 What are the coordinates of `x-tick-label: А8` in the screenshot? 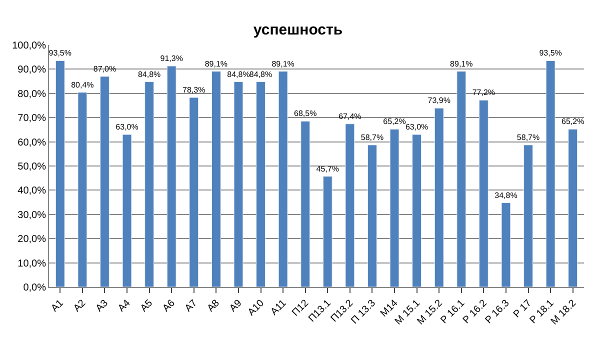 It's located at (213, 306).